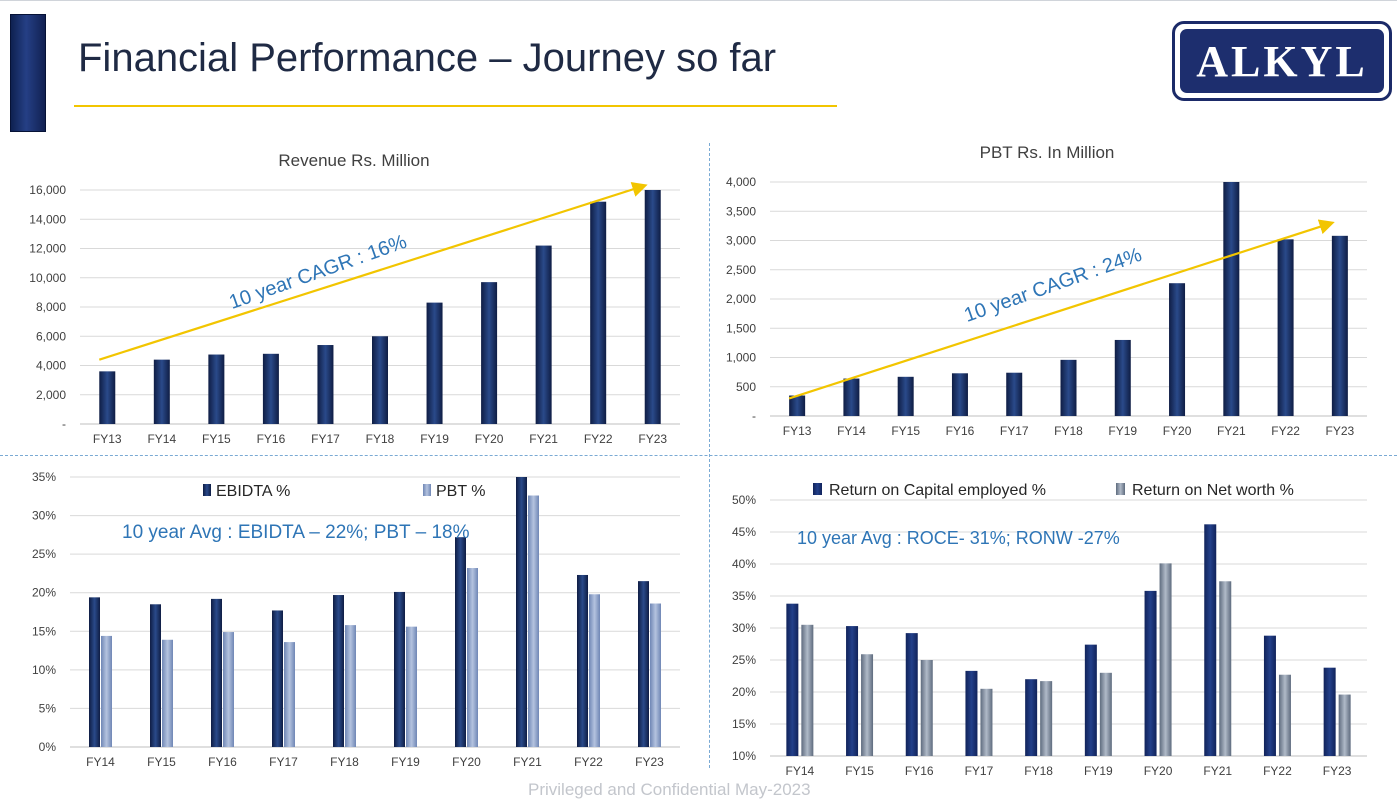  What do you see at coordinates (958, 538) in the screenshot?
I see `returns-avg-annotation: 10 year Avg : ROCE- 31%; RONW -27%` at bounding box center [958, 538].